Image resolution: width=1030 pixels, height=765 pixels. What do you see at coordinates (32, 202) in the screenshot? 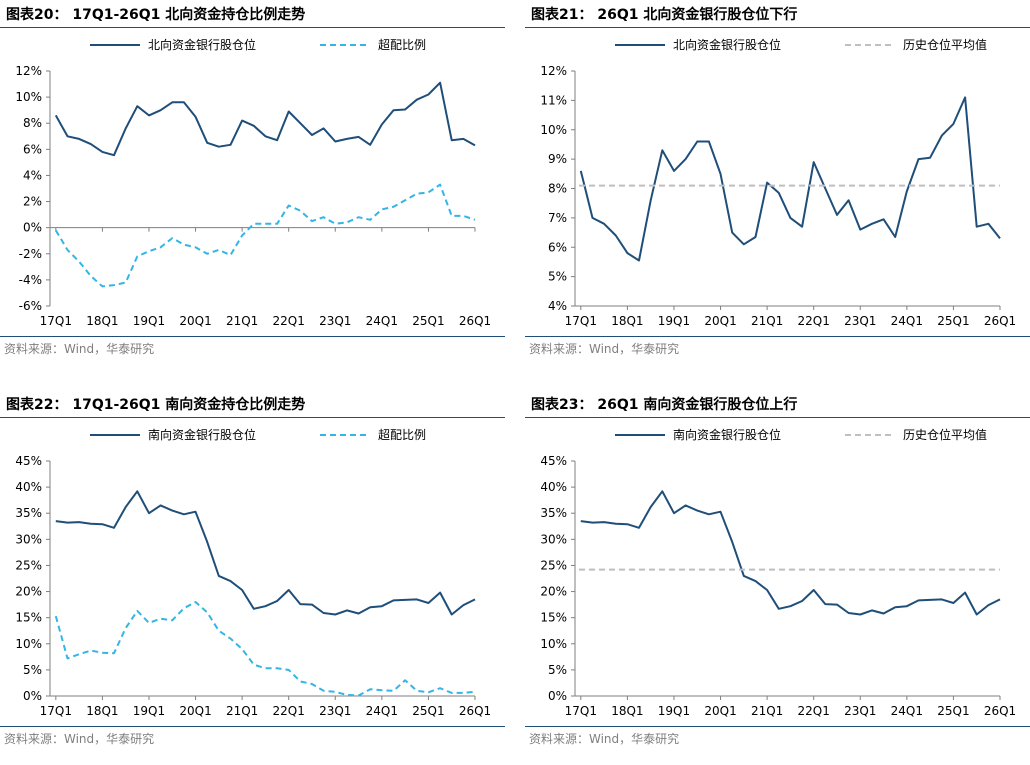
I see `y-tick-label: 2%` at bounding box center [32, 202].